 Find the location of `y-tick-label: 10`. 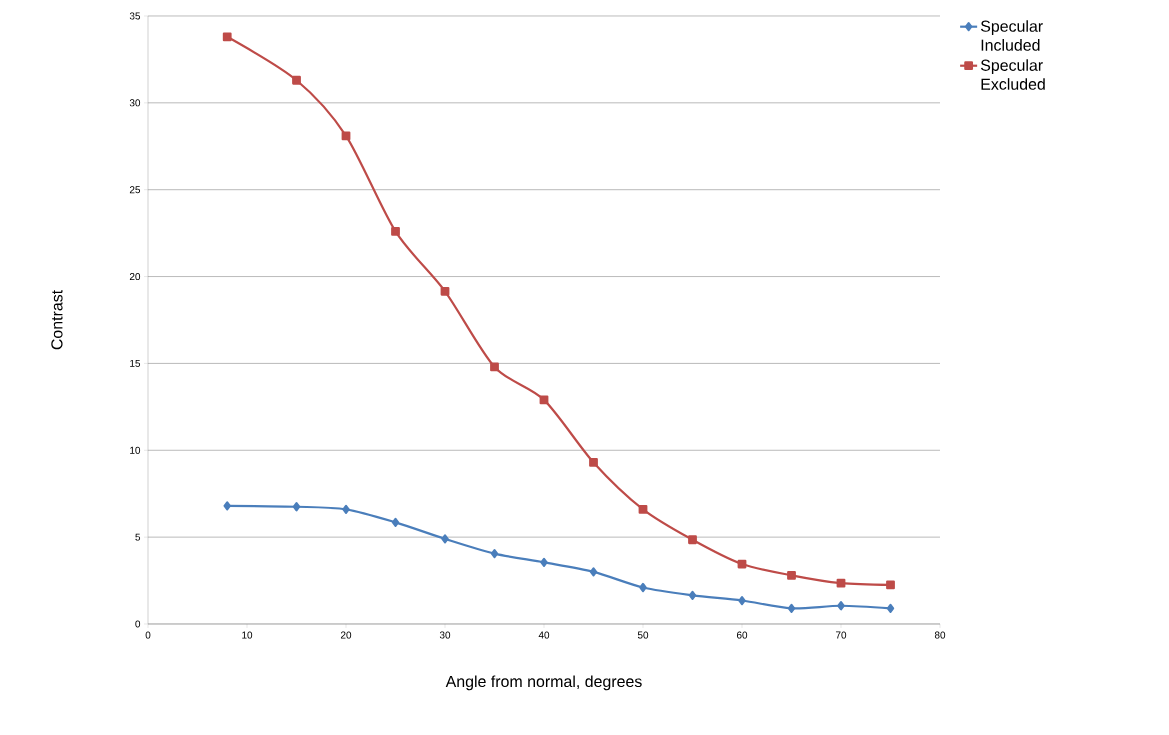

y-tick-label: 10 is located at coordinates (135, 450).